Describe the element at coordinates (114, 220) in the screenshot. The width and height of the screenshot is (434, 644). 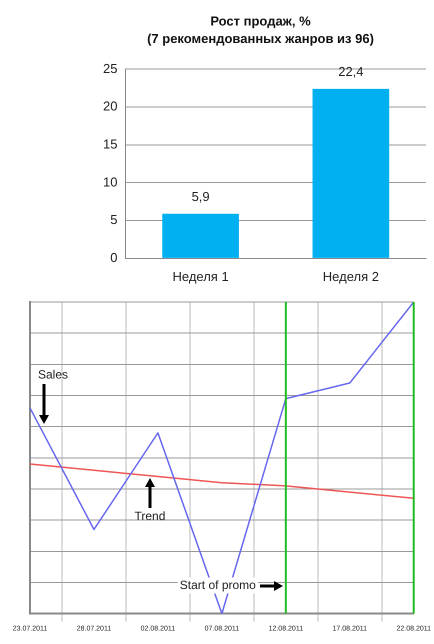
I see `y-tick-label: 5` at that location.